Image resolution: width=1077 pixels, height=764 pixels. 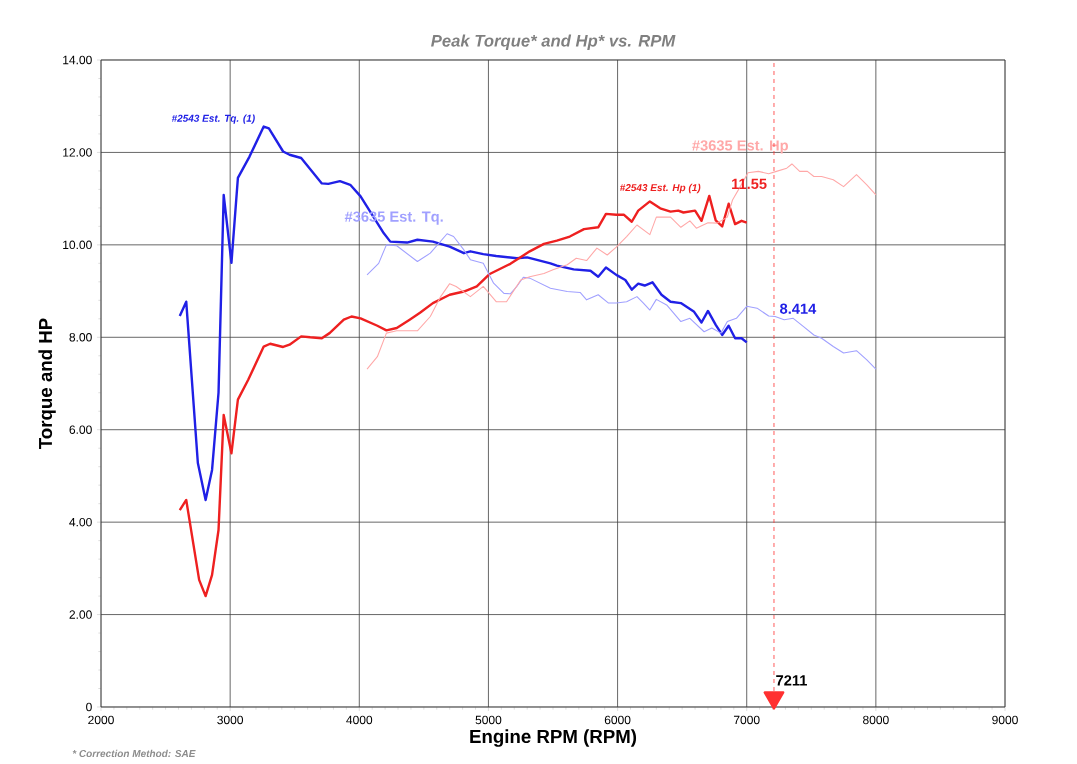 What do you see at coordinates (77, 245) in the screenshot?
I see `y-tick-label: 10.00` at bounding box center [77, 245].